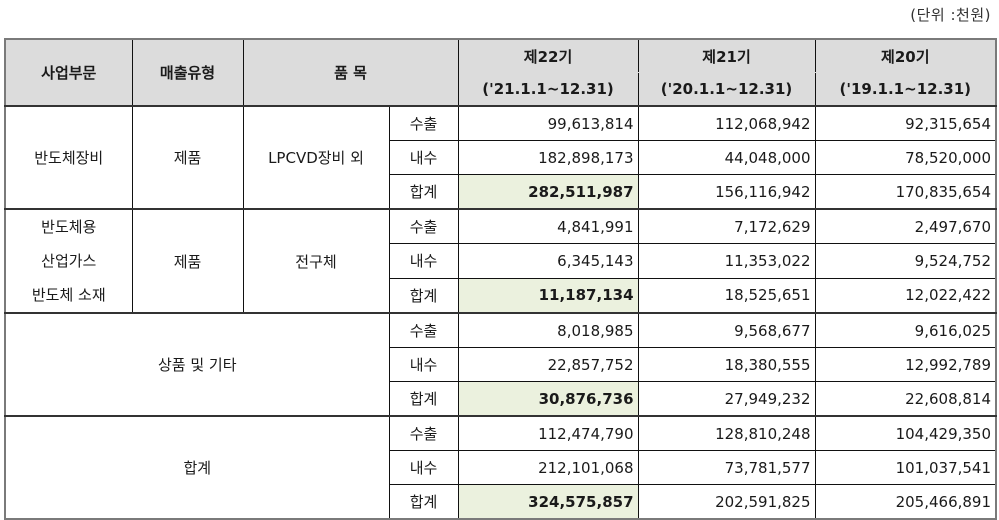 The width and height of the screenshot is (999, 520). Describe the element at coordinates (905, 295) in the screenshot. I see `value-cell: 12,022,422` at that location.